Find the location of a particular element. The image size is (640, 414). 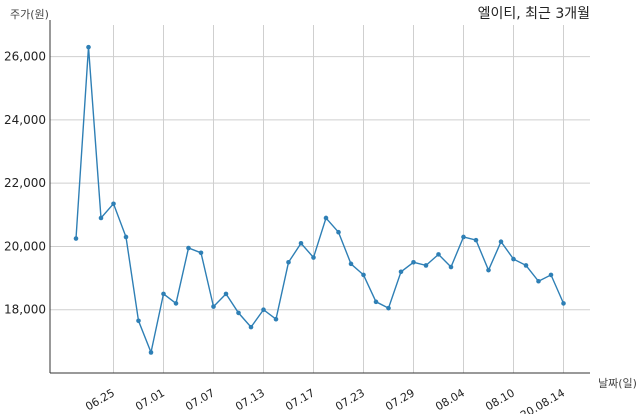

y-tick-label: 20,000 is located at coordinates (25, 246).